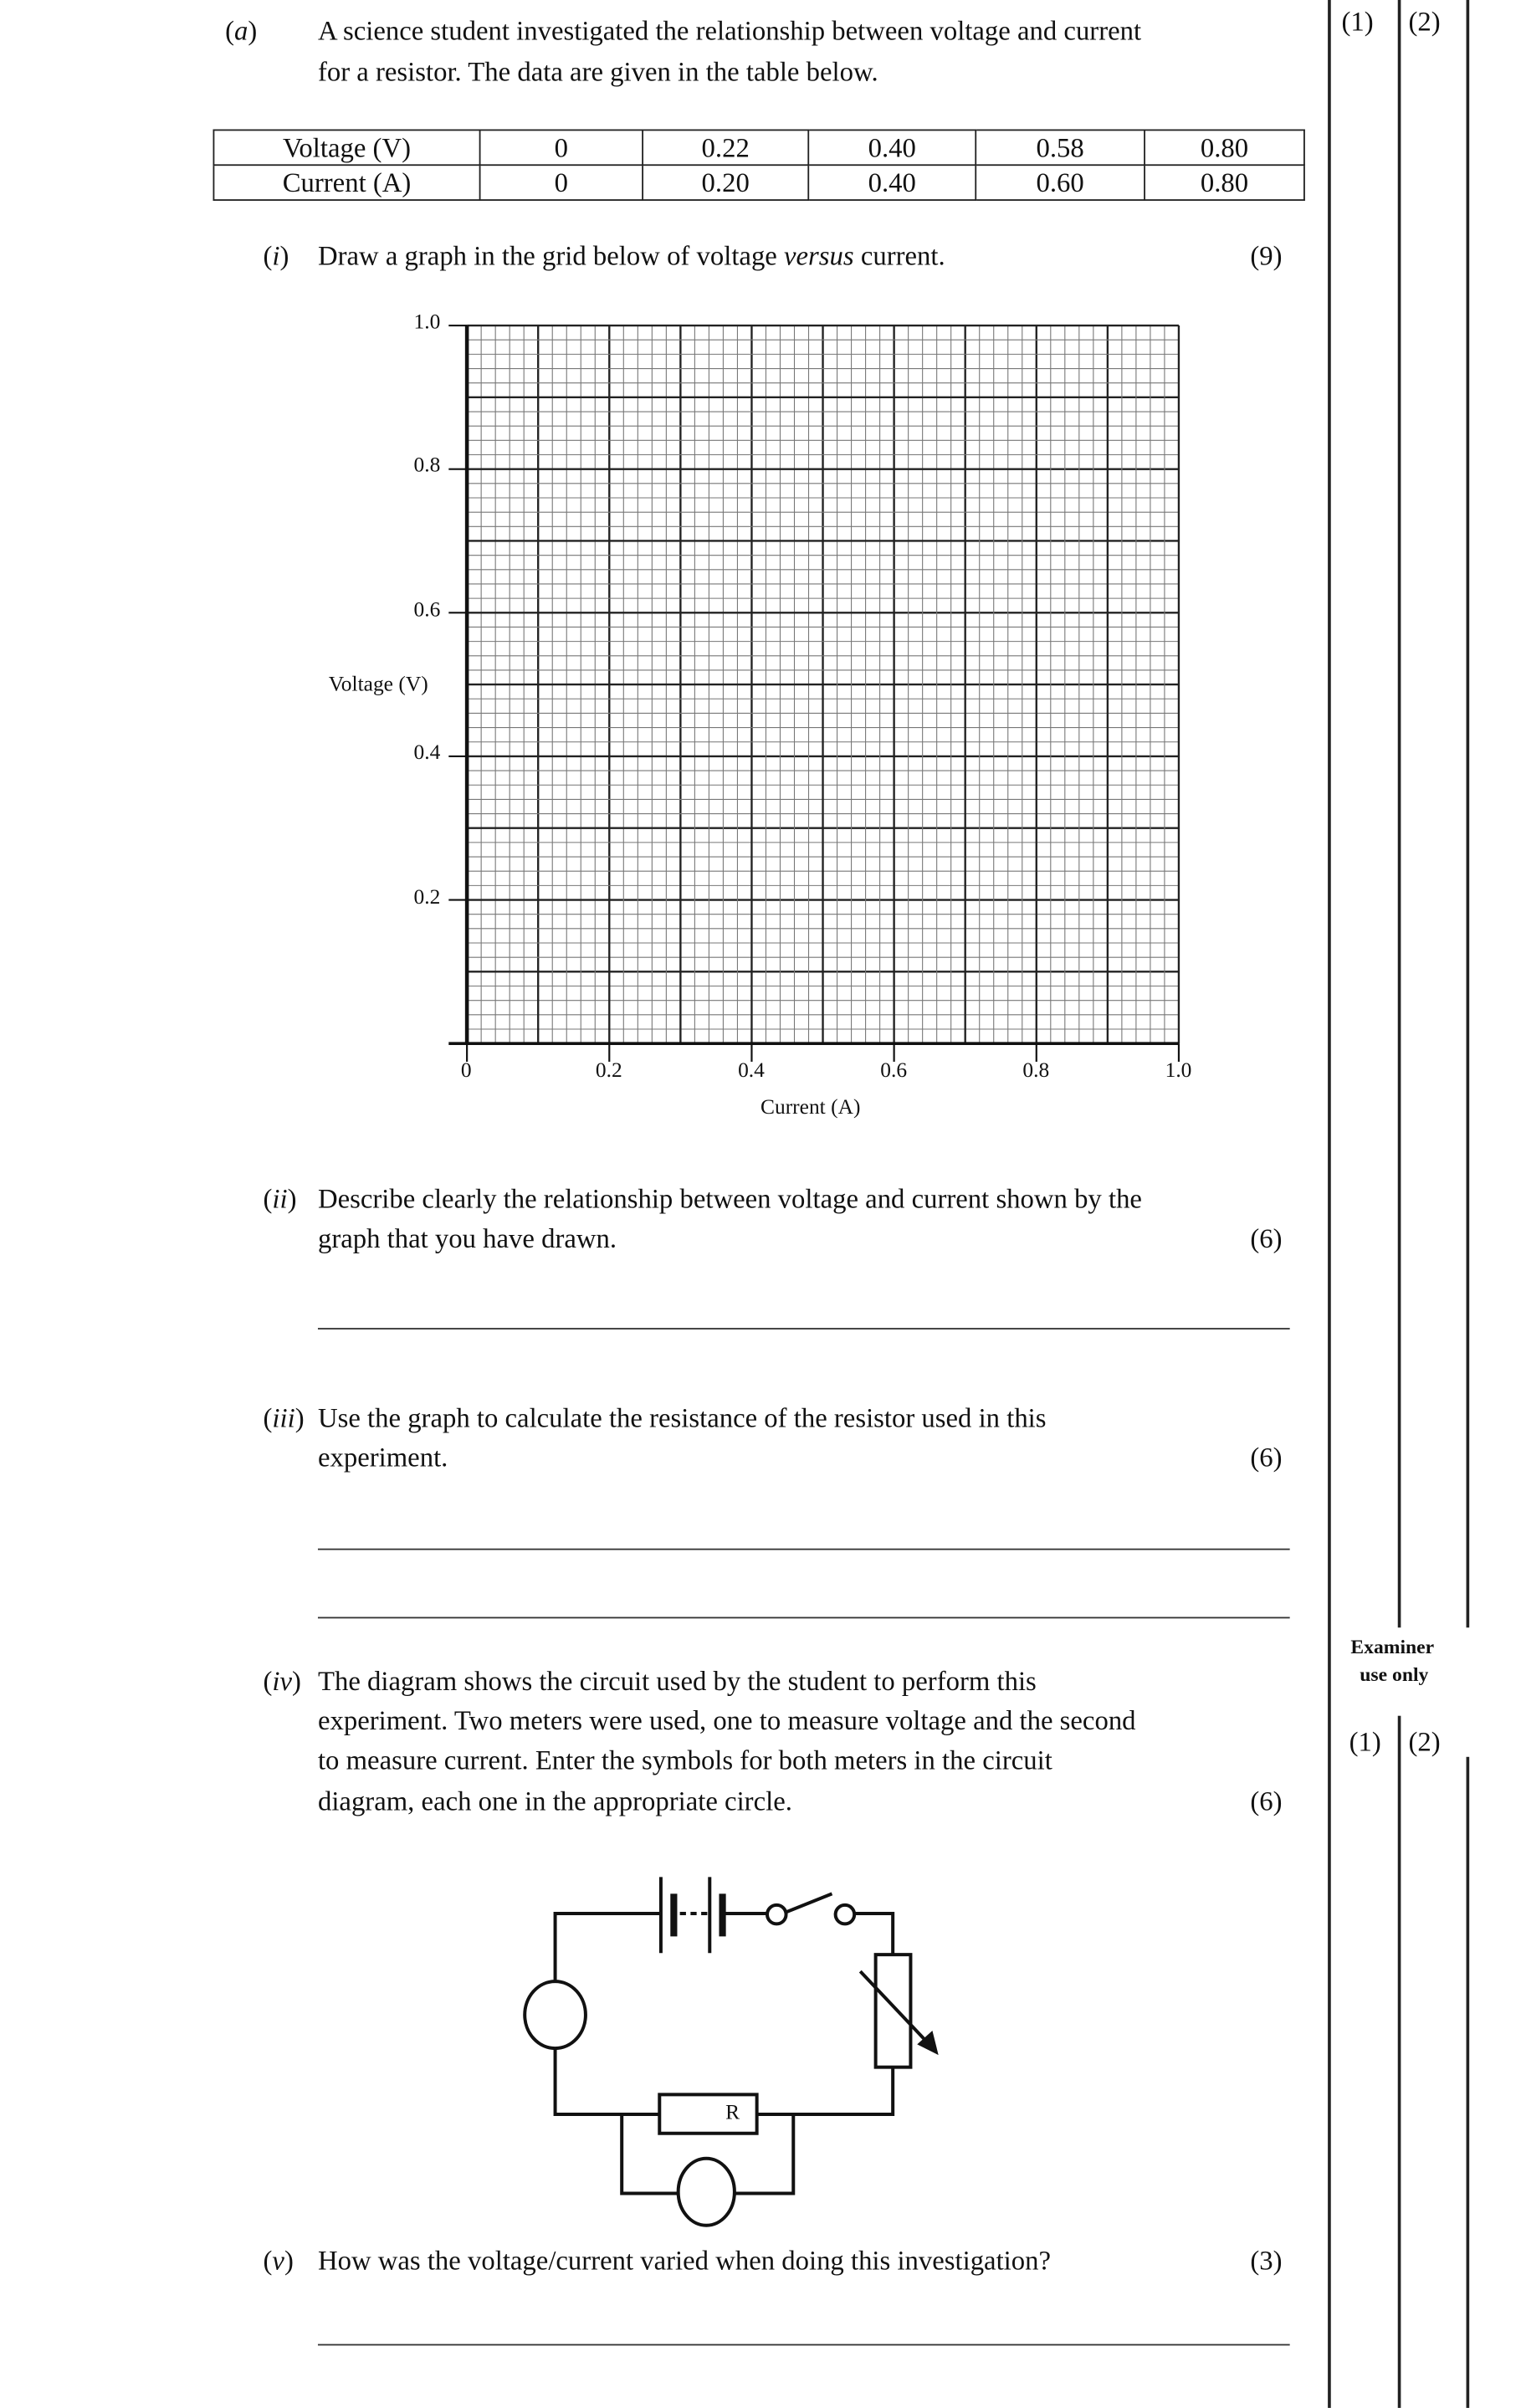 The image size is (1521, 2408). Describe the element at coordinates (928, 2043) in the screenshot. I see `arrow-head-icon` at that location.